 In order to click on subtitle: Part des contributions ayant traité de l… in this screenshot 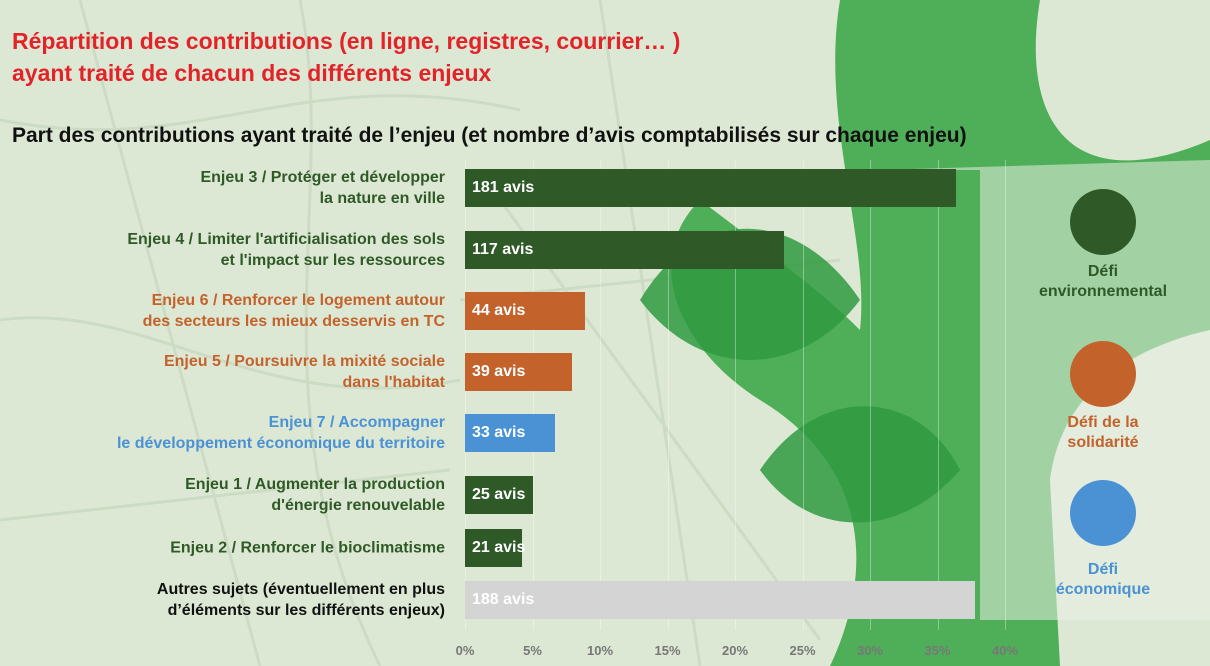, I will do `click(489, 135)`.